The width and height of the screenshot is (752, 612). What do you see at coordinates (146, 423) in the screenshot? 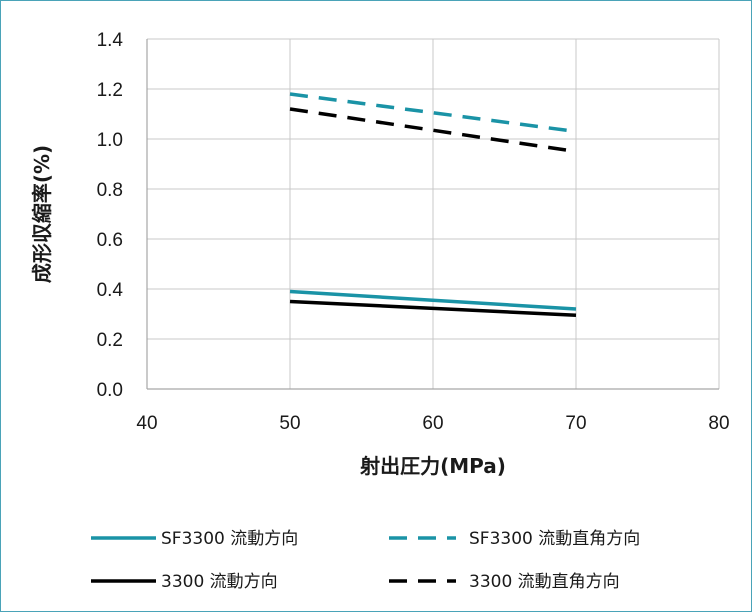
I see `x-tick-label: 40` at bounding box center [146, 423].